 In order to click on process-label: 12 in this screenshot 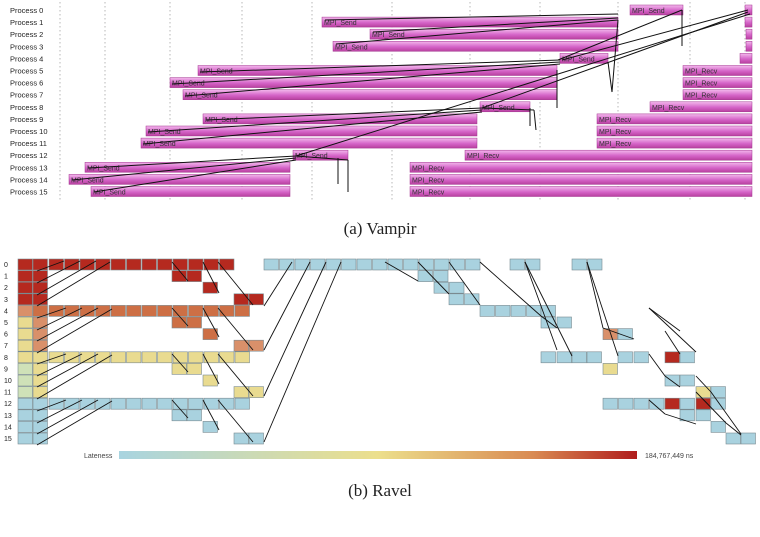, I will do `click(8, 404)`.